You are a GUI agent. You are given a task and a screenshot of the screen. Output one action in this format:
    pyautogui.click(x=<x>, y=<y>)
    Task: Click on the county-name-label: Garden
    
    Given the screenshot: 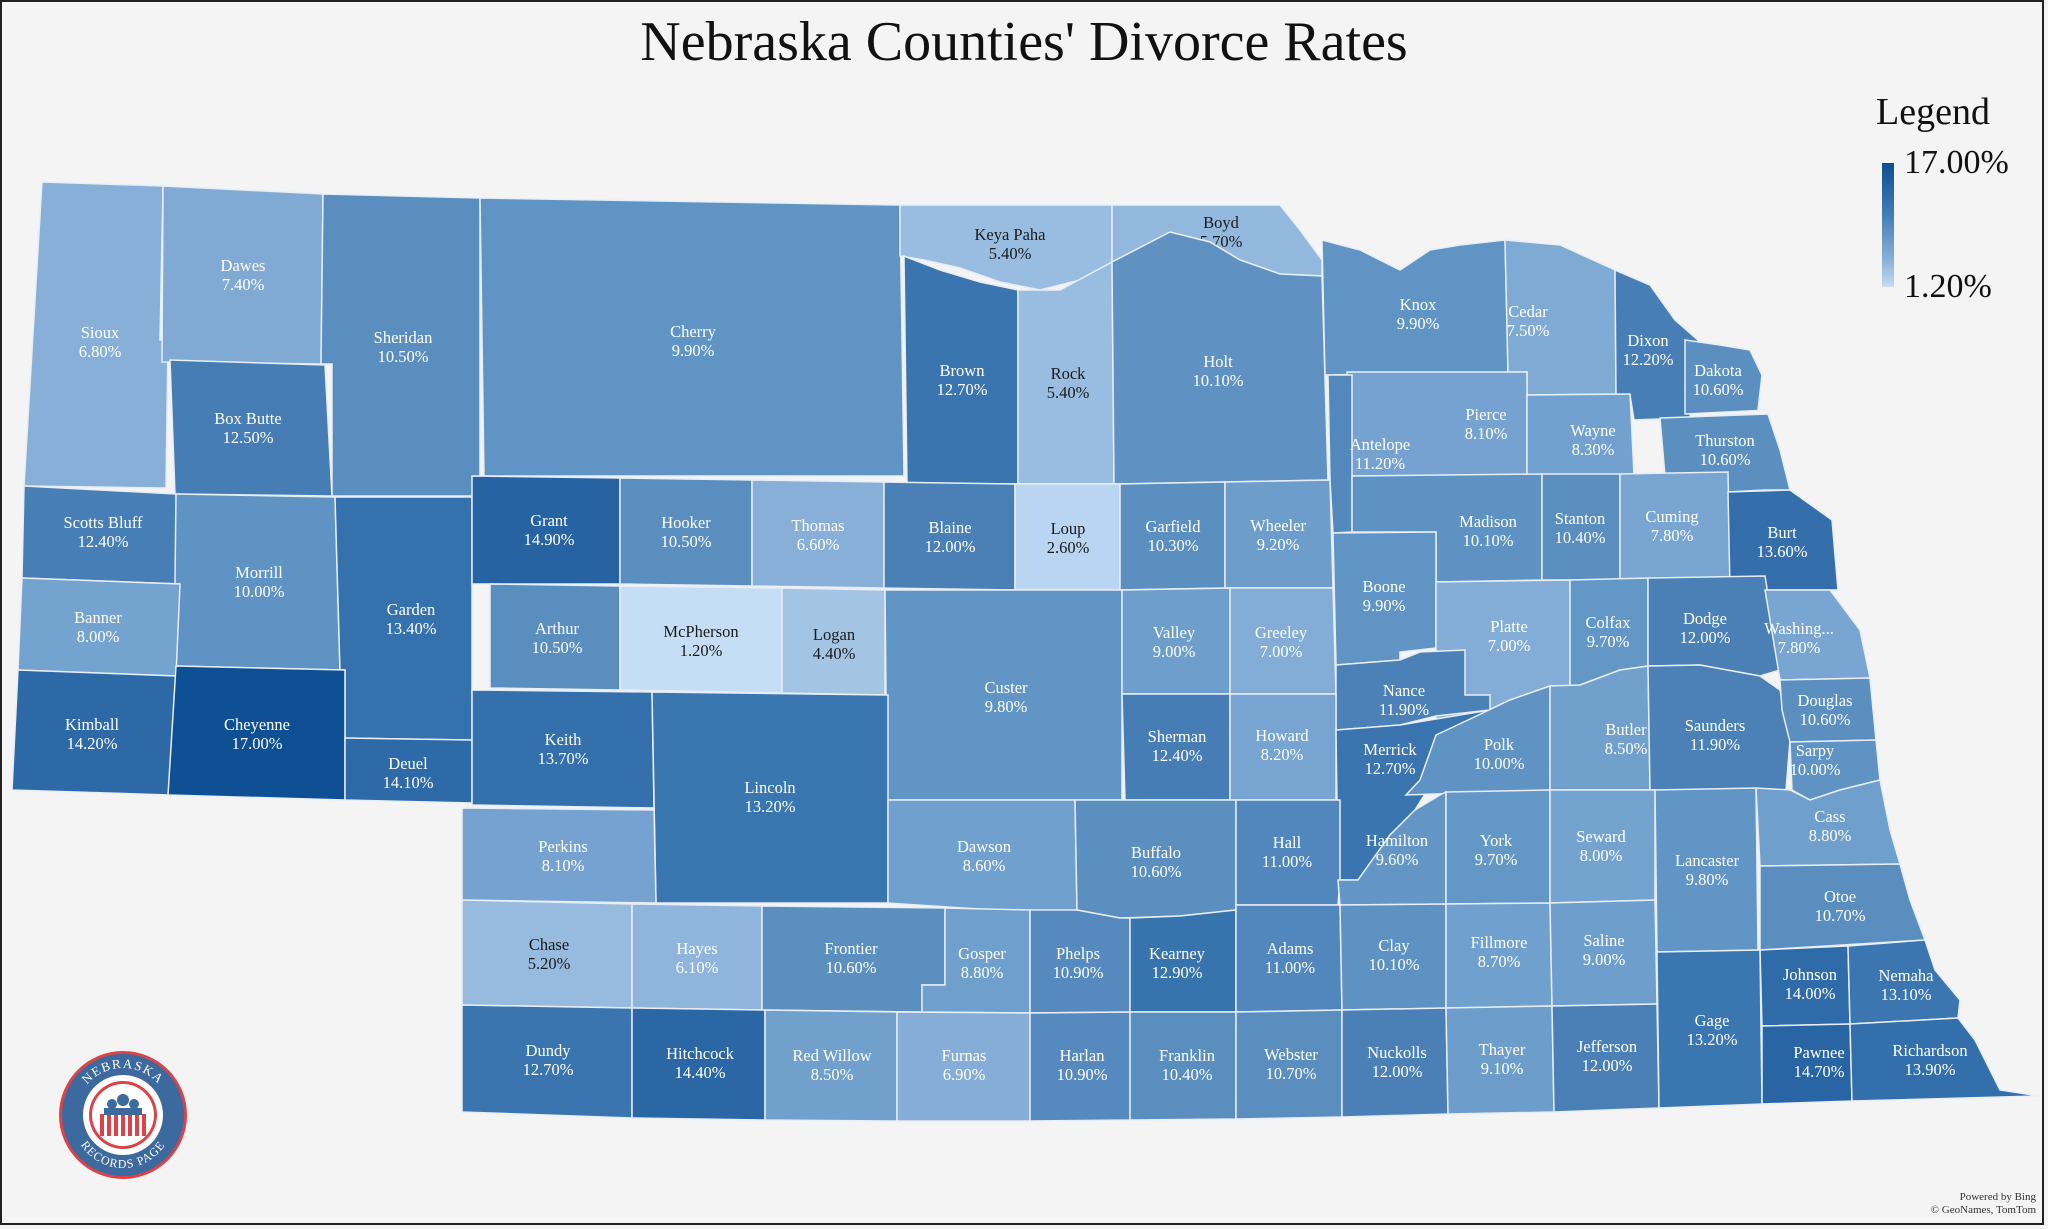 What is the action you would take?
    pyautogui.click(x=411, y=609)
    